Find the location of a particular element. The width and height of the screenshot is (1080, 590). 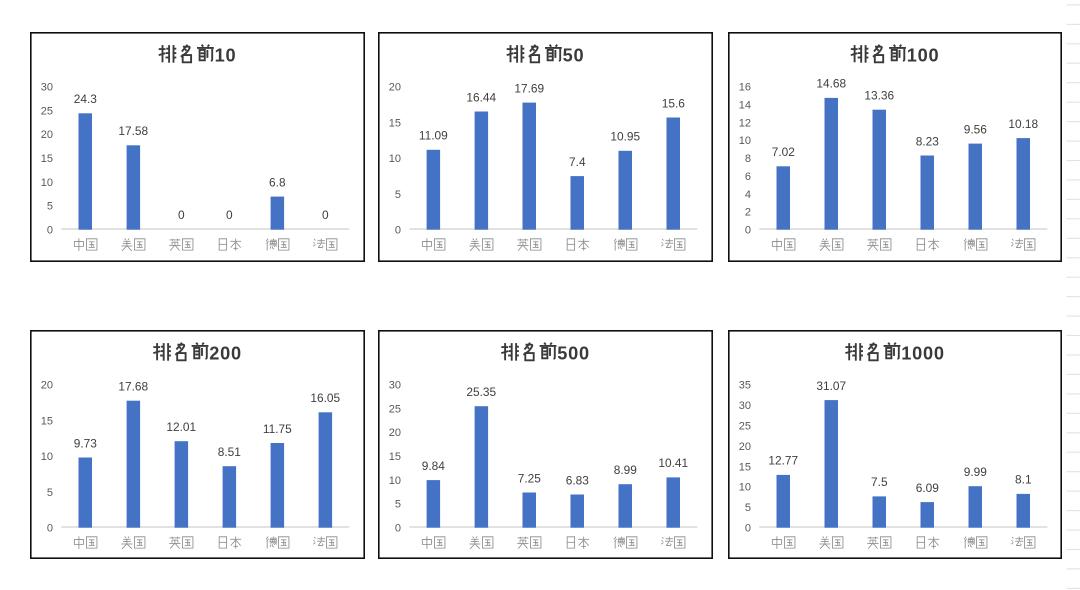

svg-text: 10.18 is located at coordinates (1023, 124).